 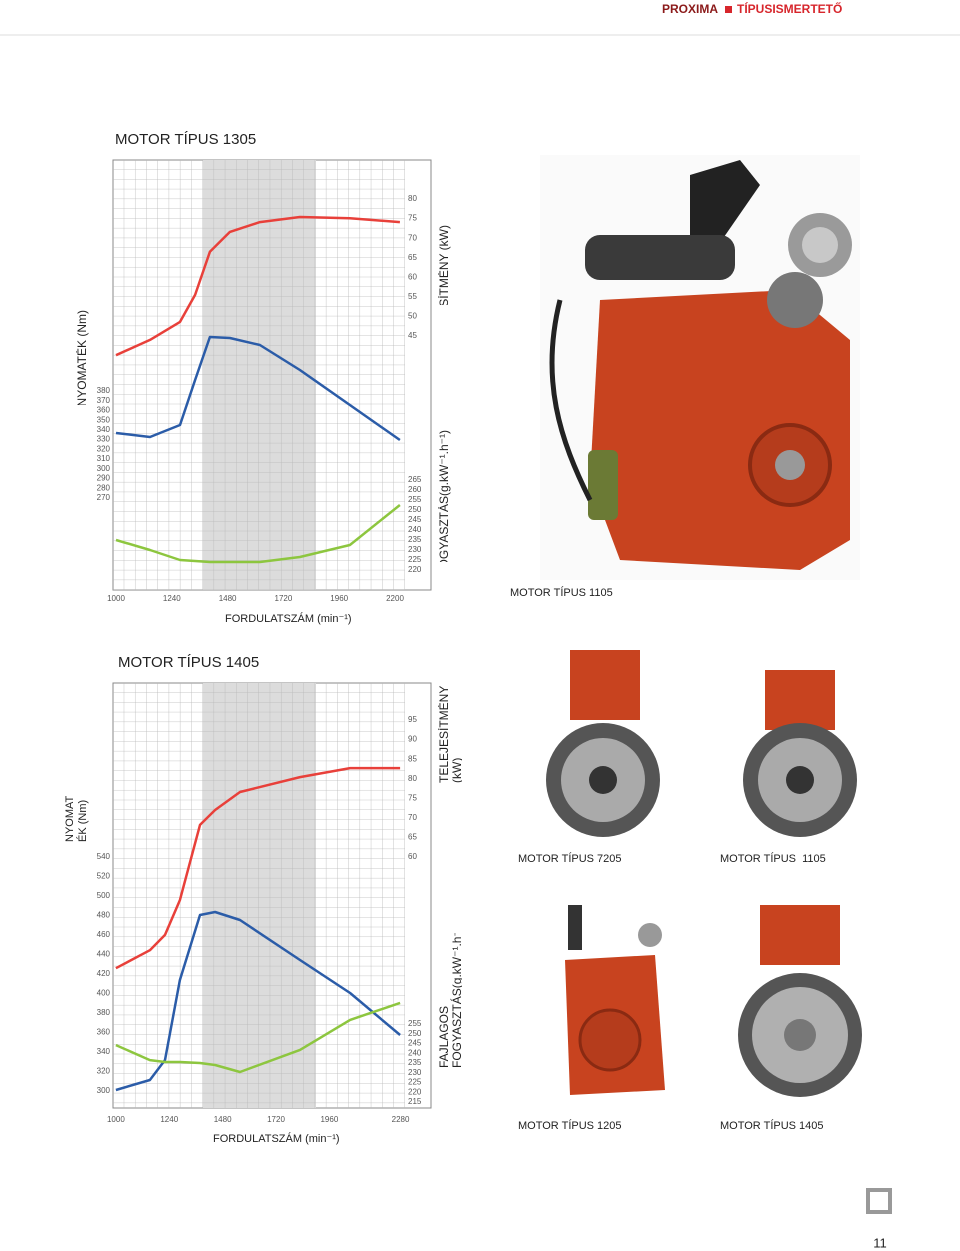 I want to click on y-tick-label: 540, so click(x=104, y=856).